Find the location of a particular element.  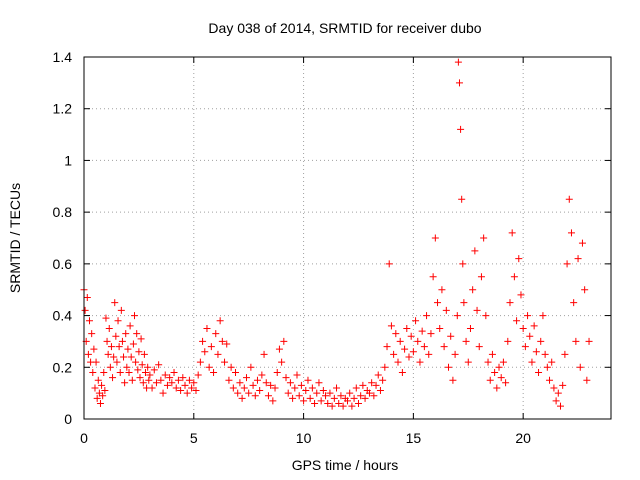

x-axis-label: GPS time / hours is located at coordinates (345, 465).